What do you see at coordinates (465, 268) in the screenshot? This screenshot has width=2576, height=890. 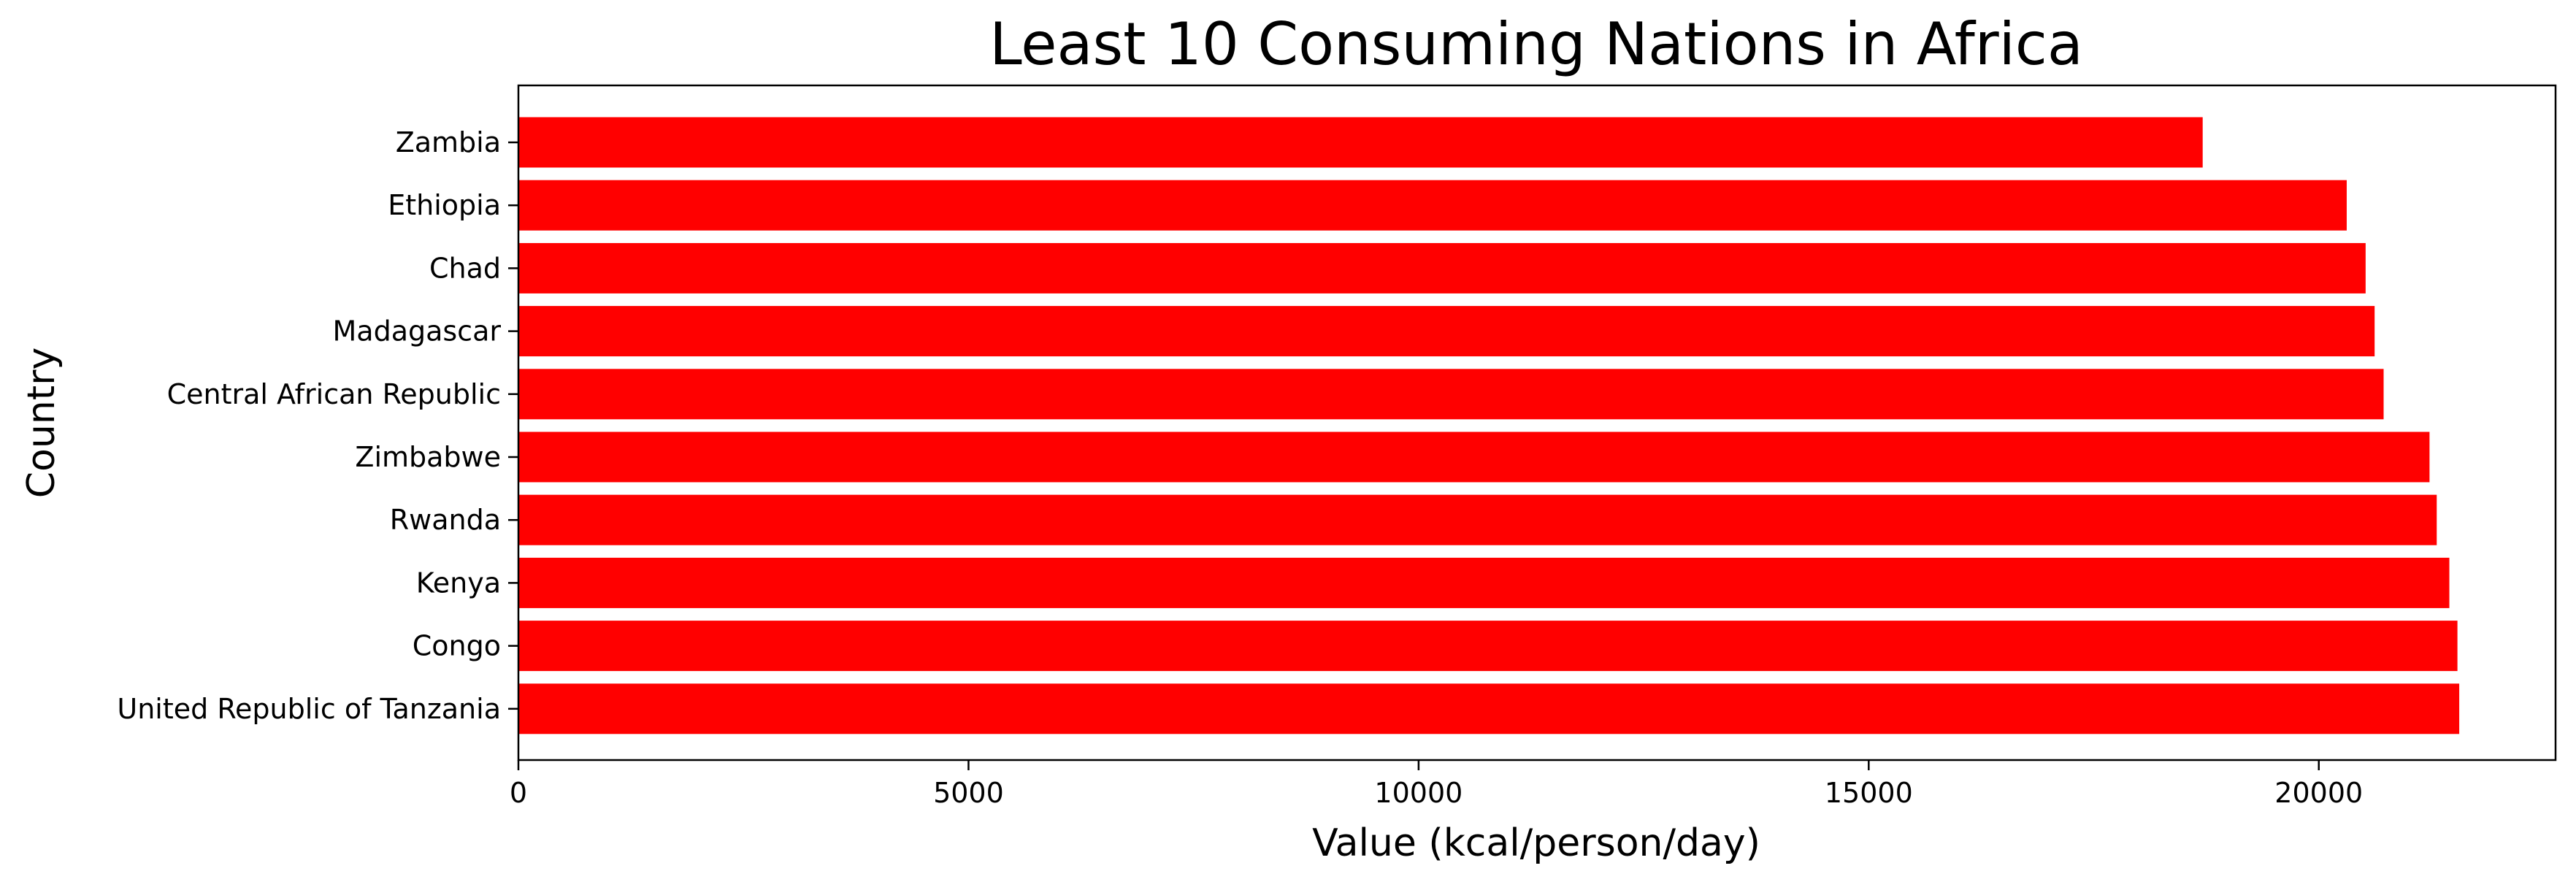 I see `y-tick-label: Chad` at bounding box center [465, 268].